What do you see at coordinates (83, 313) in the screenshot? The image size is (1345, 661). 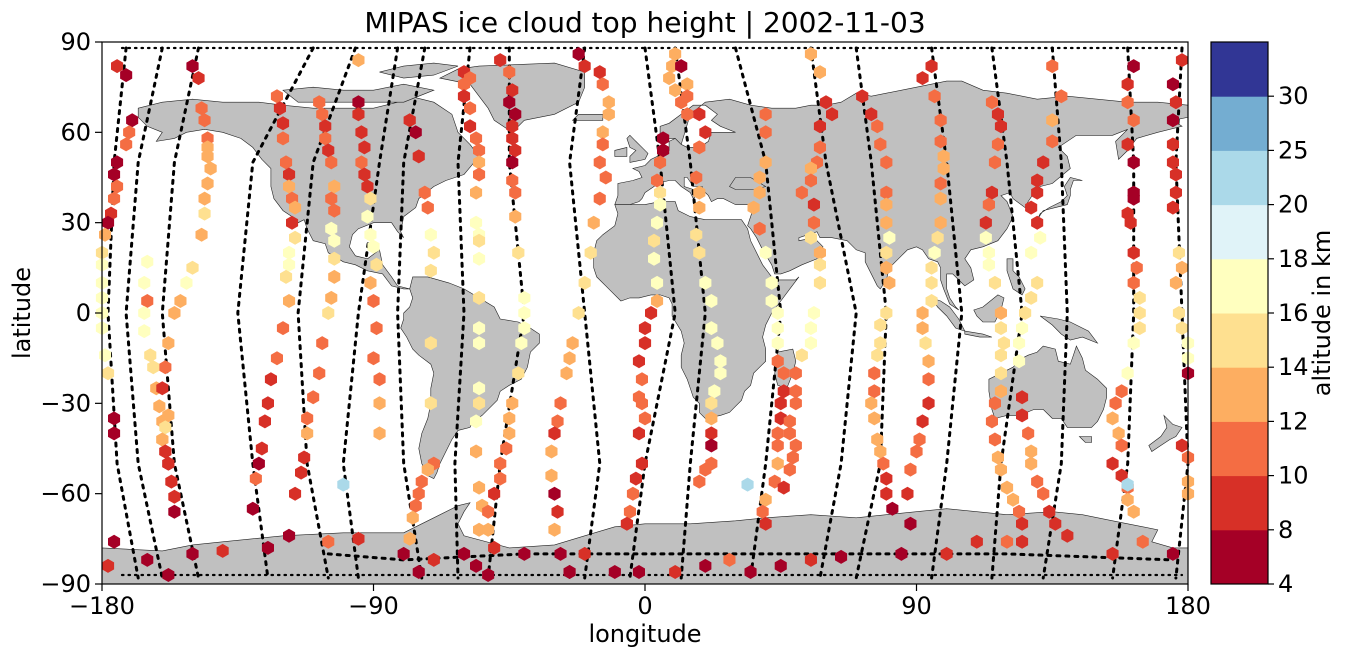 I see `y-tick-label-3: 0` at bounding box center [83, 313].